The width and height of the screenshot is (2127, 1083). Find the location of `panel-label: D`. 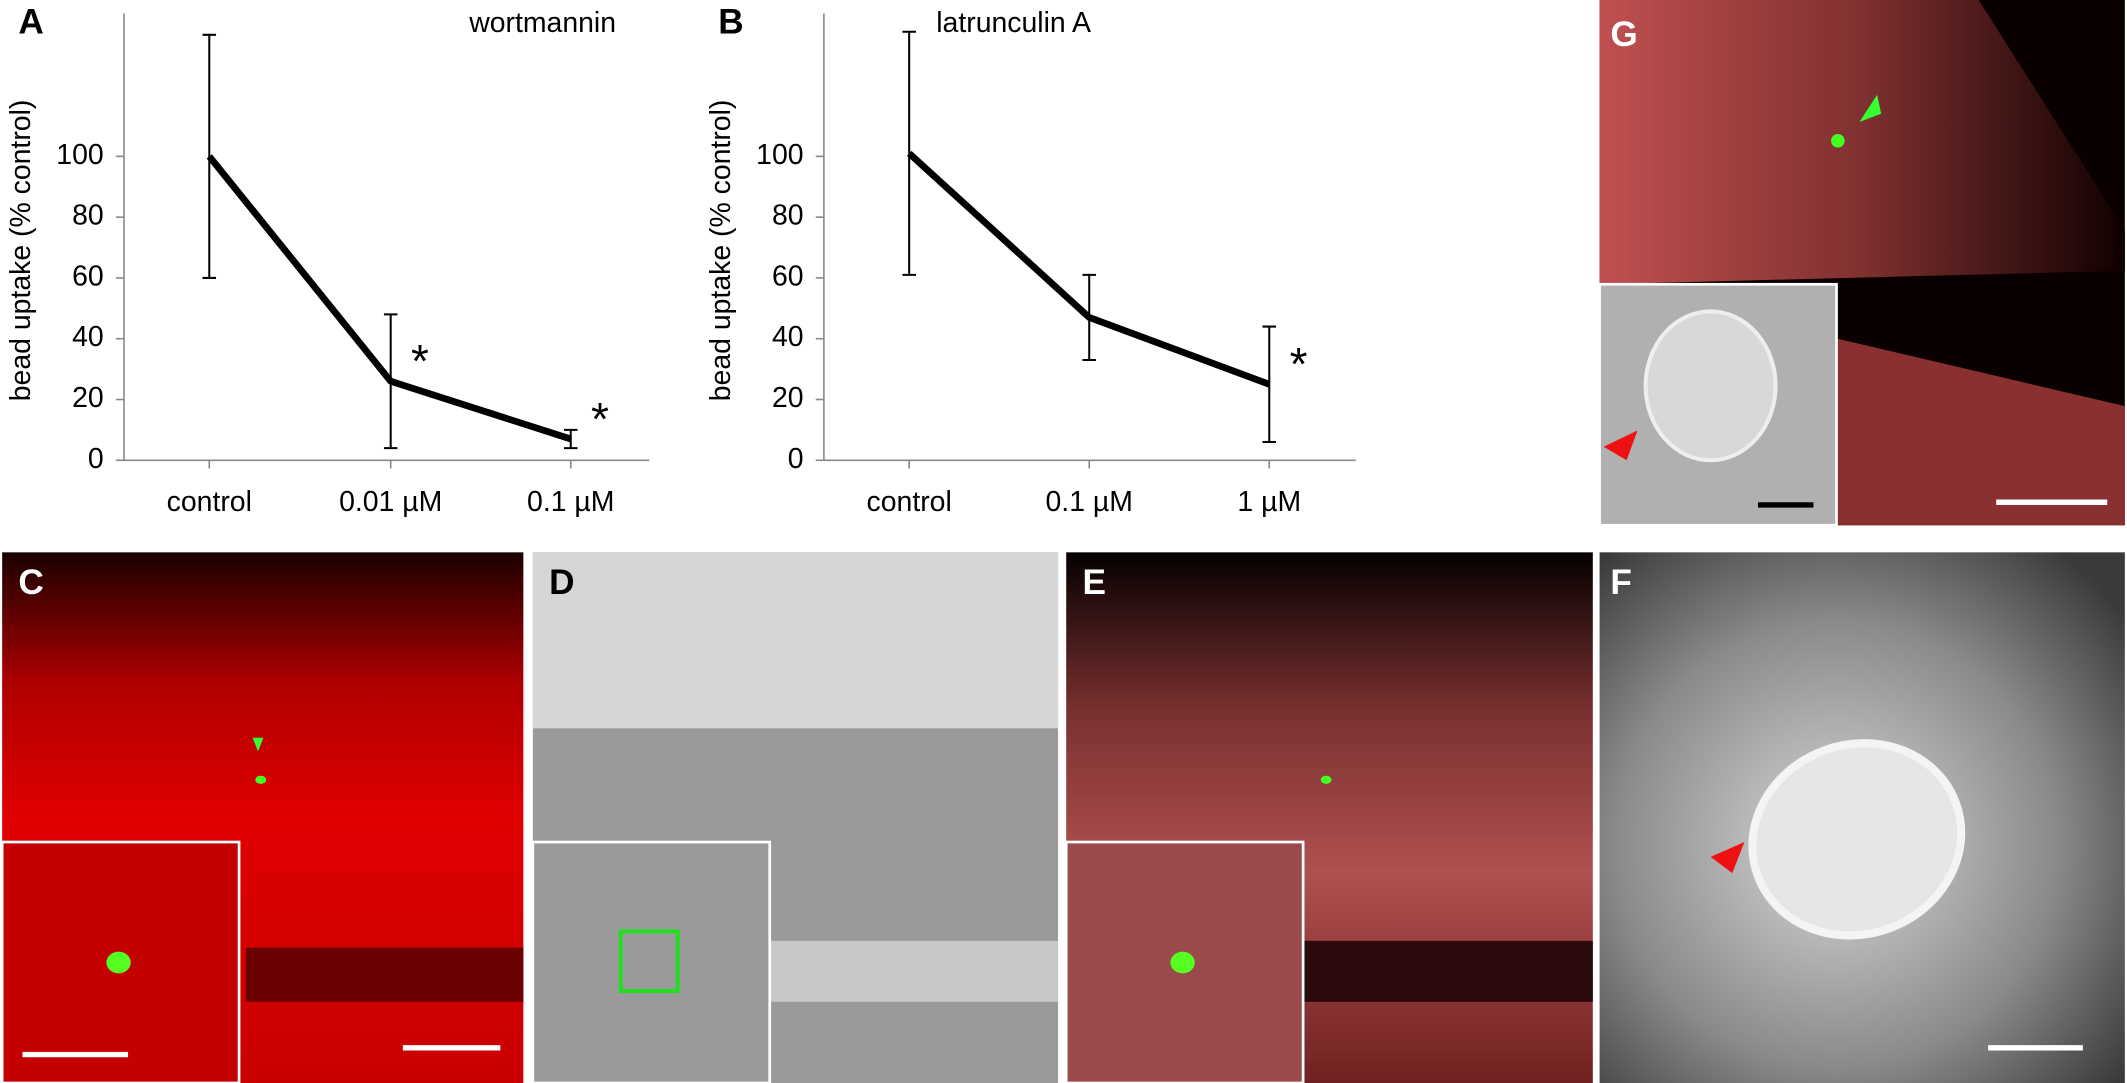

panel-label: D is located at coordinates (561, 582).